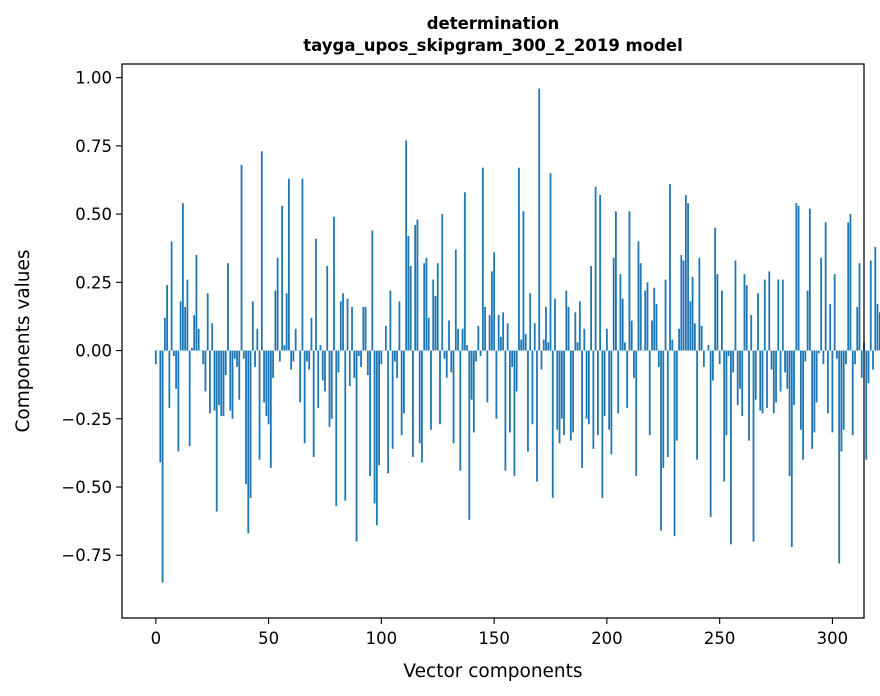 Image resolution: width=880 pixels, height=696 pixels. What do you see at coordinates (492, 671) in the screenshot?
I see `x-axis-label: Vector components` at bounding box center [492, 671].